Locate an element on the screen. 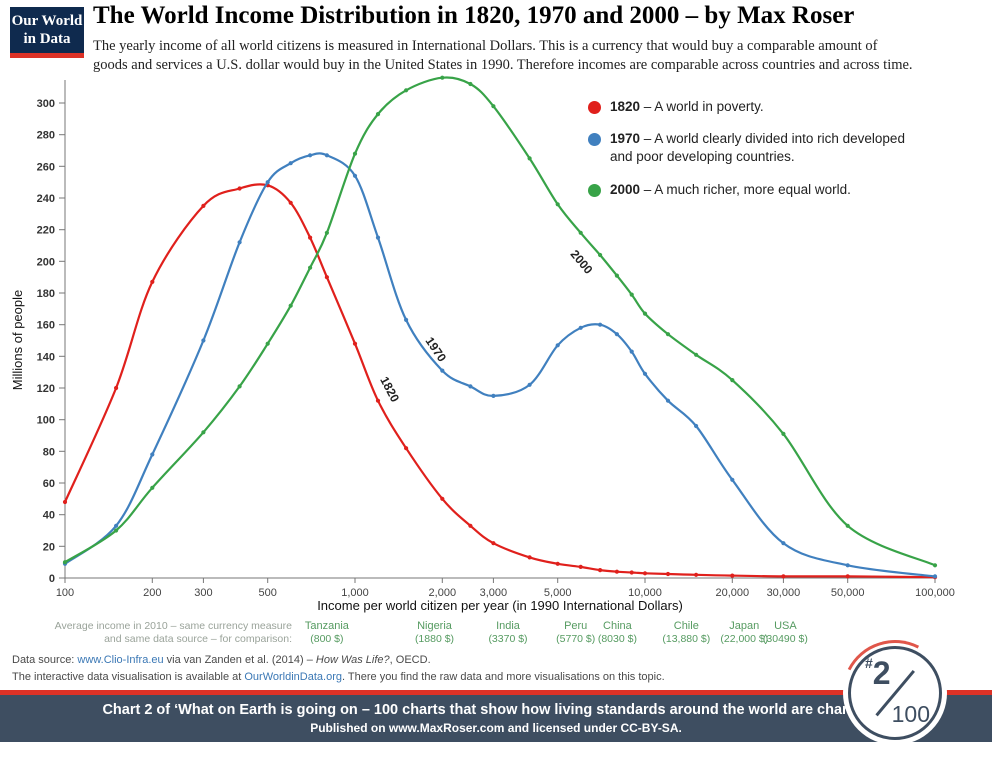 The width and height of the screenshot is (992, 757). ourworldindata-link: OurWorldinData.org is located at coordinates (293, 677).